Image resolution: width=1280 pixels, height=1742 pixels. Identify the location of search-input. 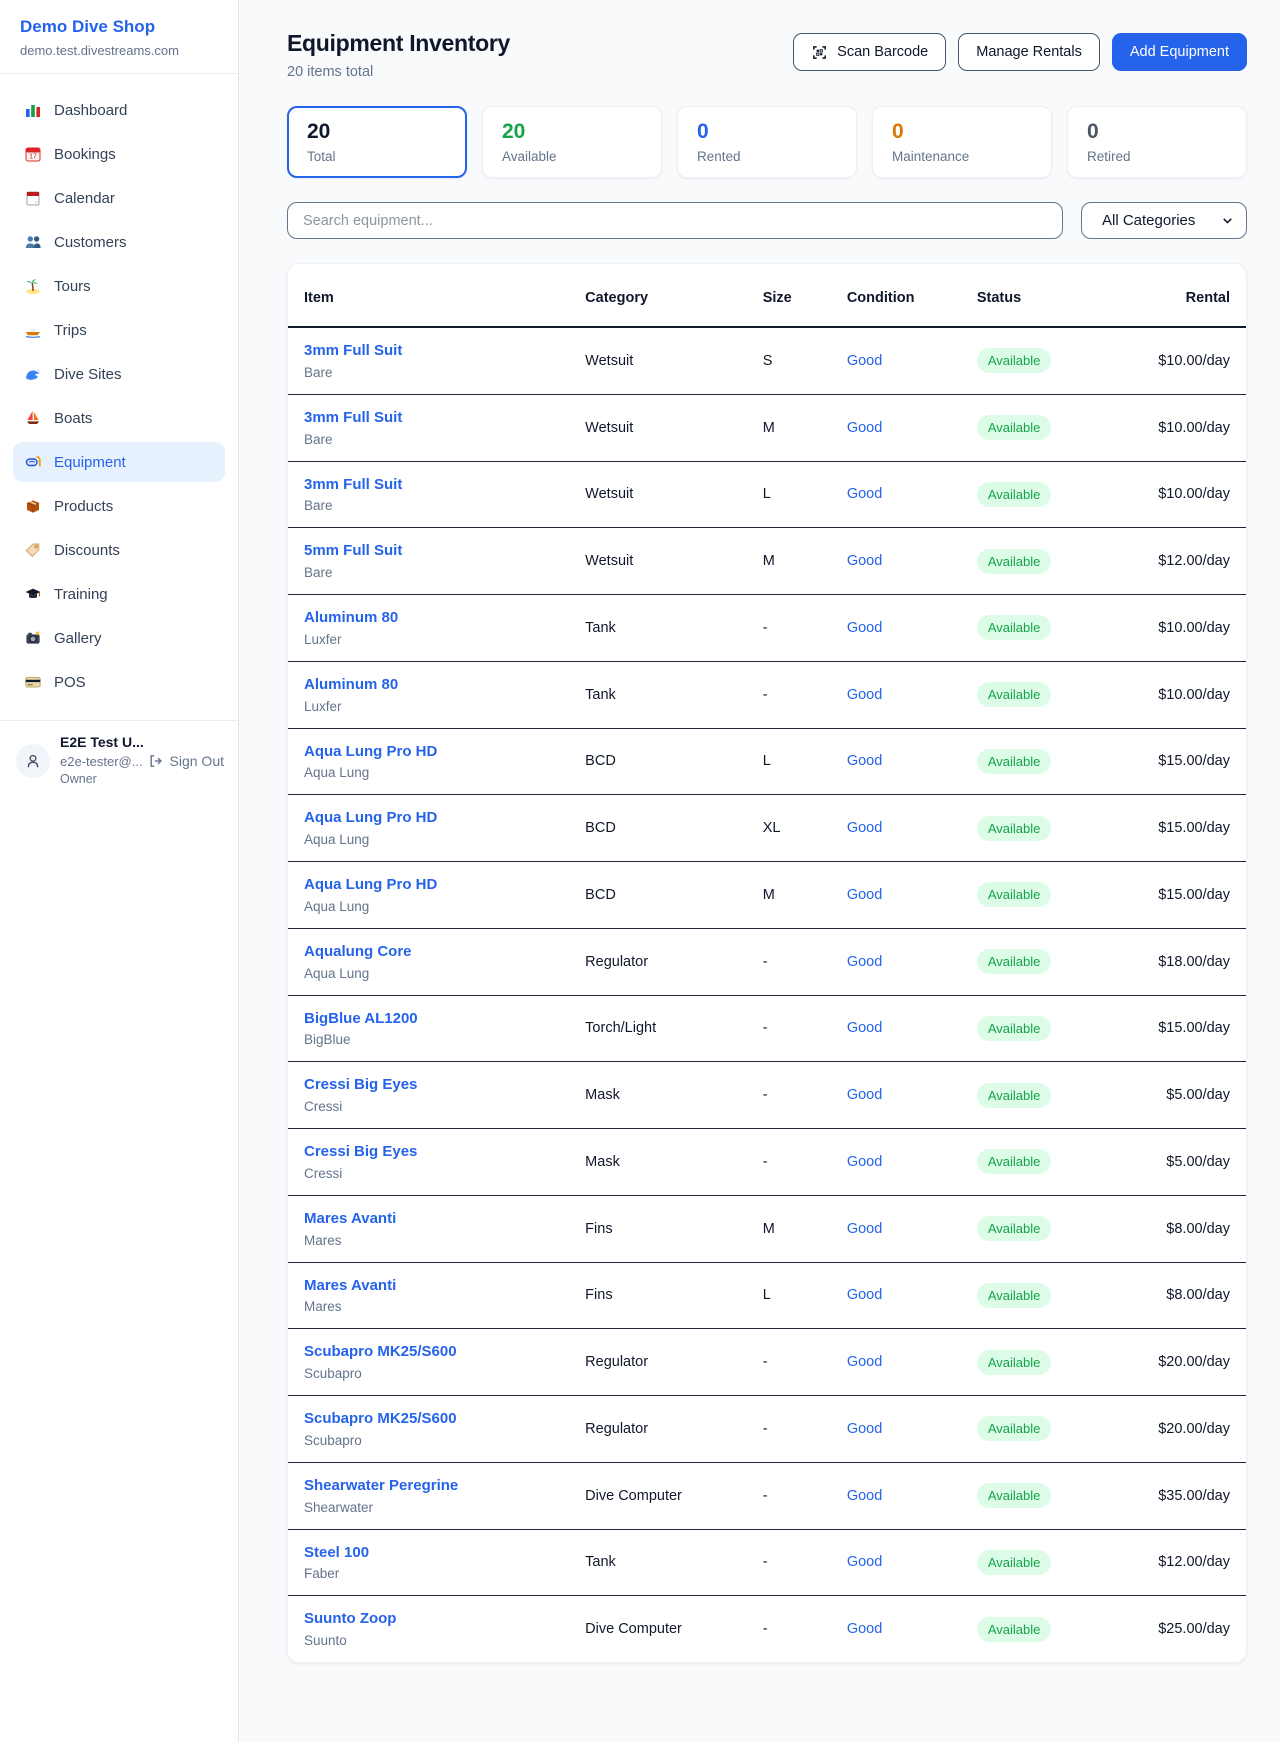
(675, 220).